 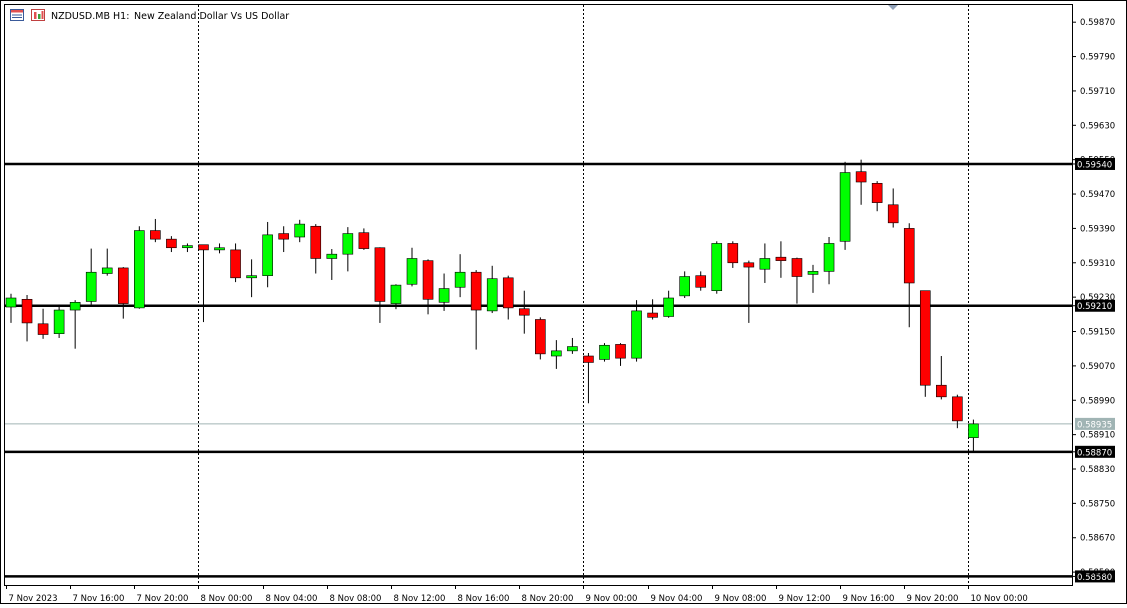 I want to click on header-description: New Zealand Dollar Vs US Dollar, so click(x=211, y=16).